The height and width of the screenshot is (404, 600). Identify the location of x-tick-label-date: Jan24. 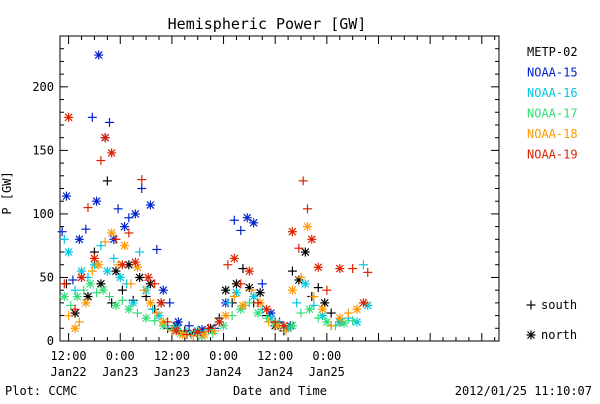
(275, 372).